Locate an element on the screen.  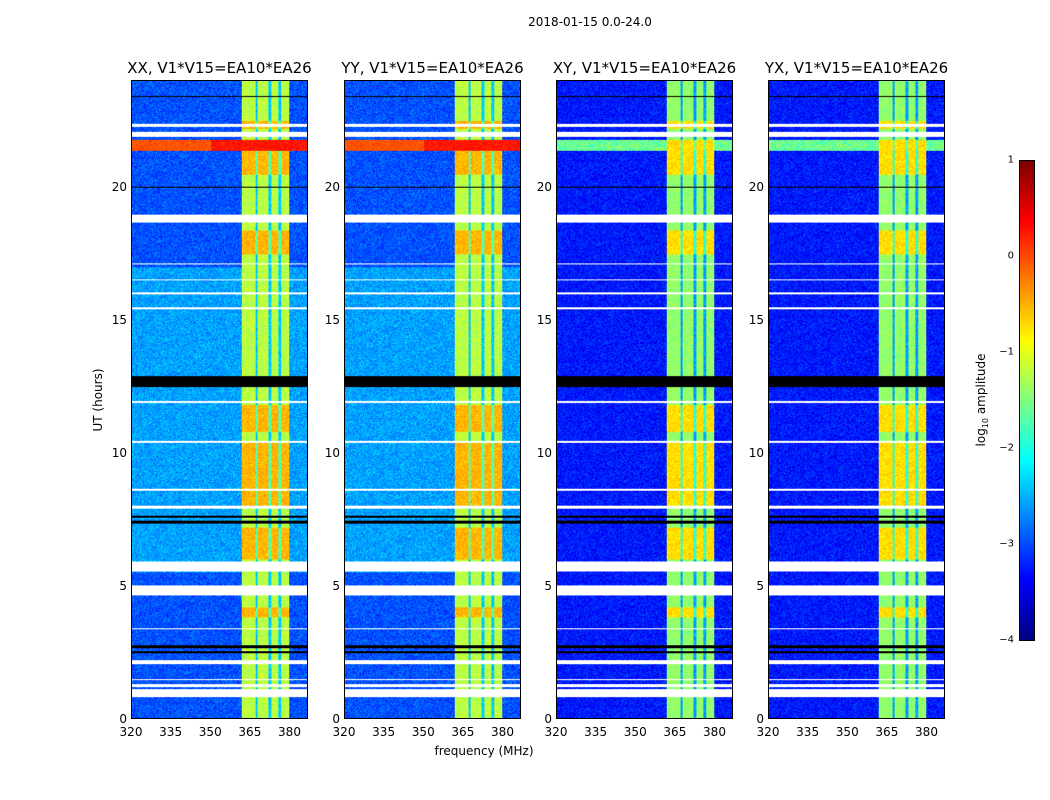
colorbar-tick-label: −4 is located at coordinates (1006, 640).